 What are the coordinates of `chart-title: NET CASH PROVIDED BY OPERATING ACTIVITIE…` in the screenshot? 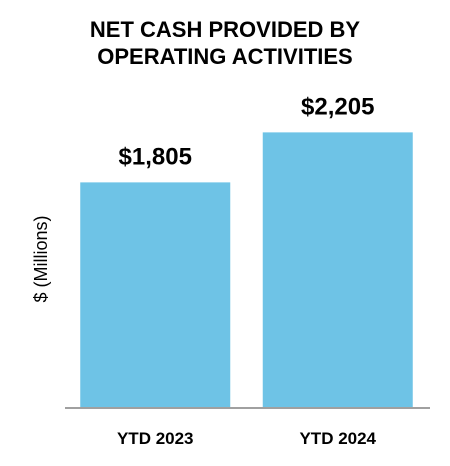 It's located at (225, 43).